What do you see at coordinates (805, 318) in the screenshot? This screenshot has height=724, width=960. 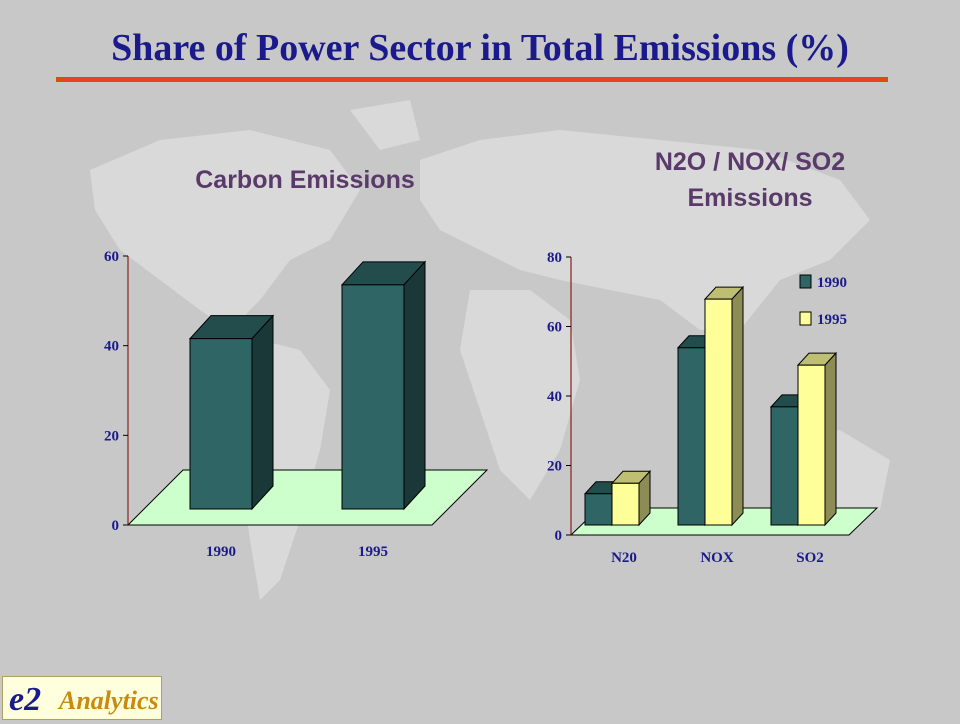 I see `legend-swatch-1995` at bounding box center [805, 318].